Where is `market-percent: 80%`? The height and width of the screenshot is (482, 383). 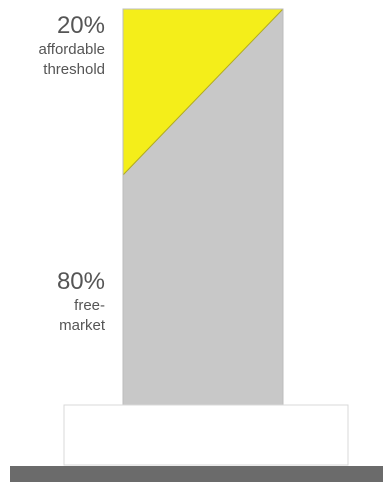 market-percent: 80% is located at coordinates (80, 281).